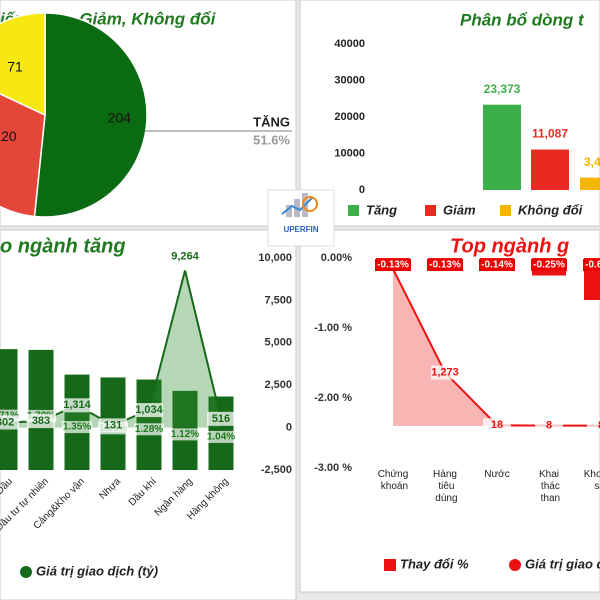 This screenshot has height=600, width=600. What do you see at coordinates (349, 80) in the screenshot?
I see `y-tick-label: 30000` at bounding box center [349, 80].